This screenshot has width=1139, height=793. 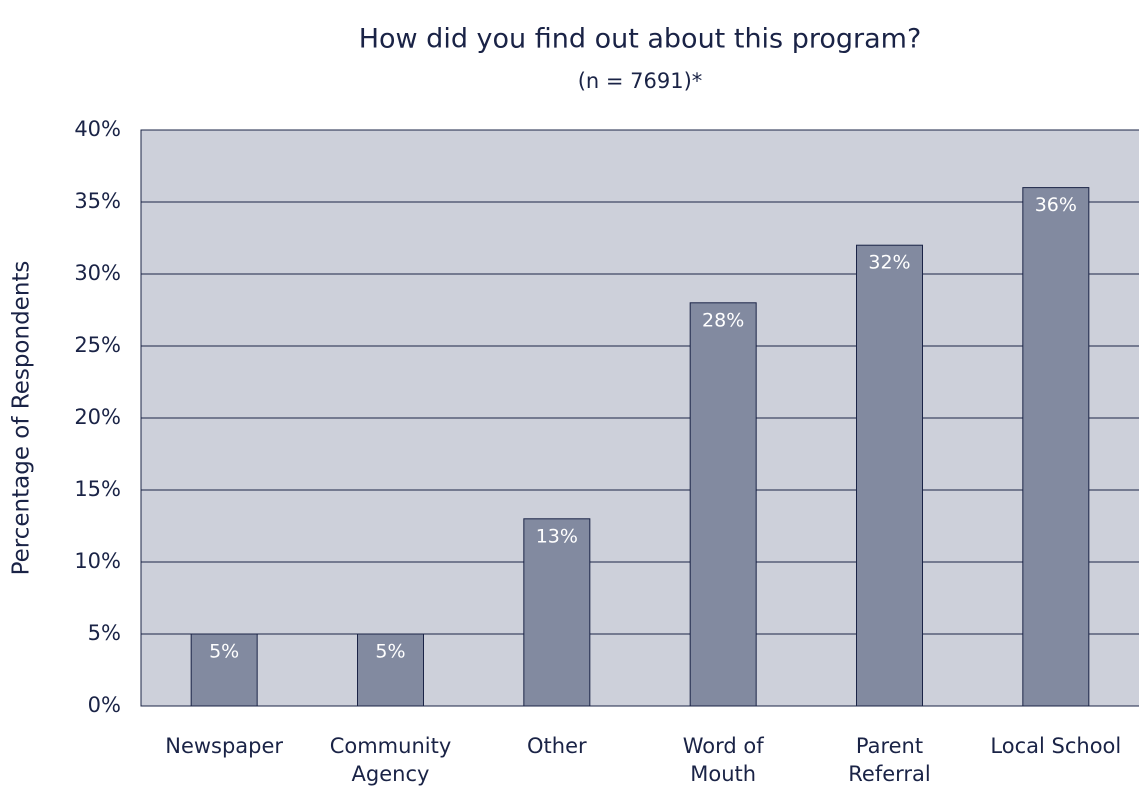 What do you see at coordinates (640, 39) in the screenshot?
I see `chart-title: How did you find out about this program?` at bounding box center [640, 39].